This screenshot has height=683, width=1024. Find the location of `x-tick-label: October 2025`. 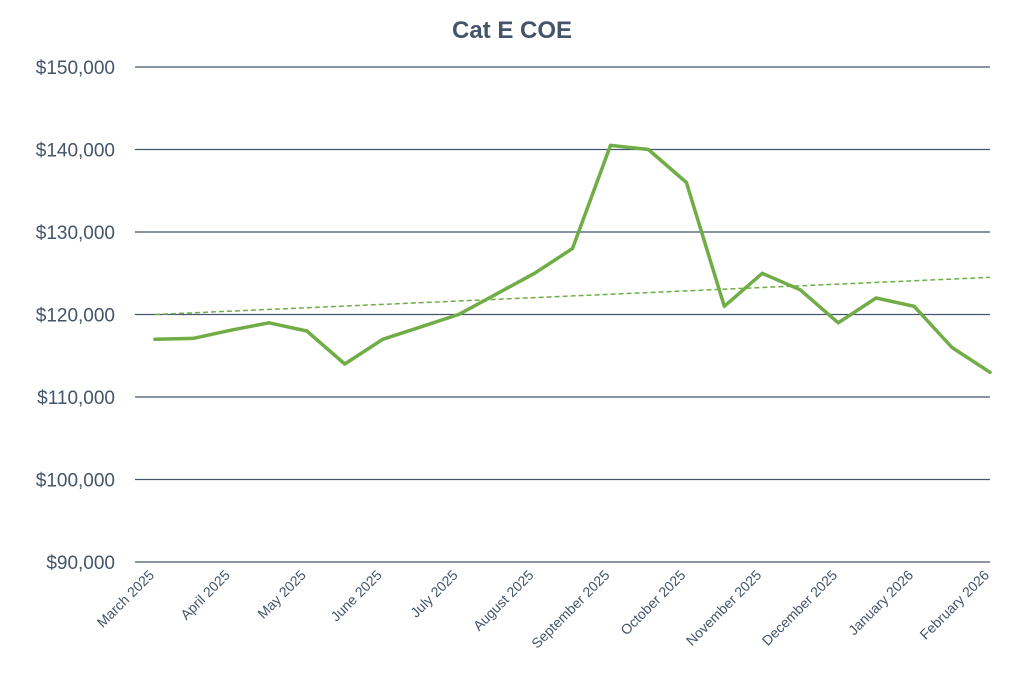

x-tick-label: October 2025 is located at coordinates (652, 602).